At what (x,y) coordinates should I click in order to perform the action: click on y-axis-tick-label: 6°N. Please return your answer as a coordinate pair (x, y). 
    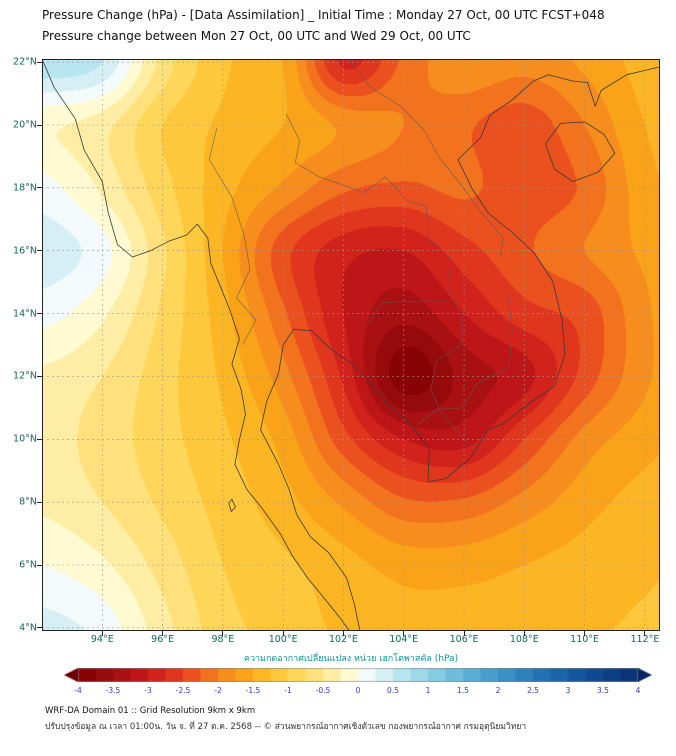
    Looking at the image, I should click on (28, 565).